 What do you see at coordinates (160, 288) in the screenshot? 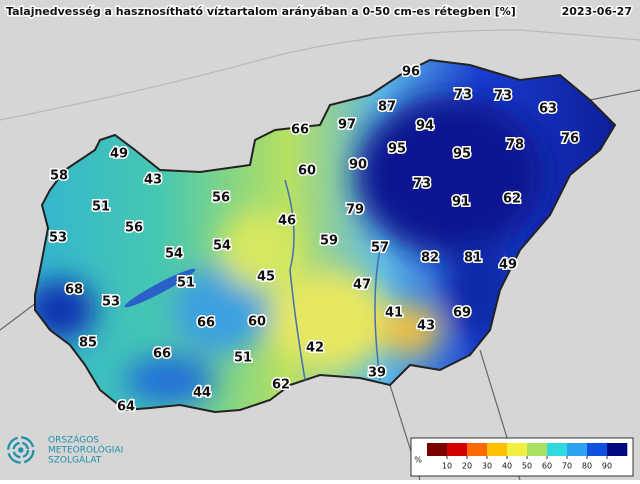
I see `lake` at bounding box center [160, 288].